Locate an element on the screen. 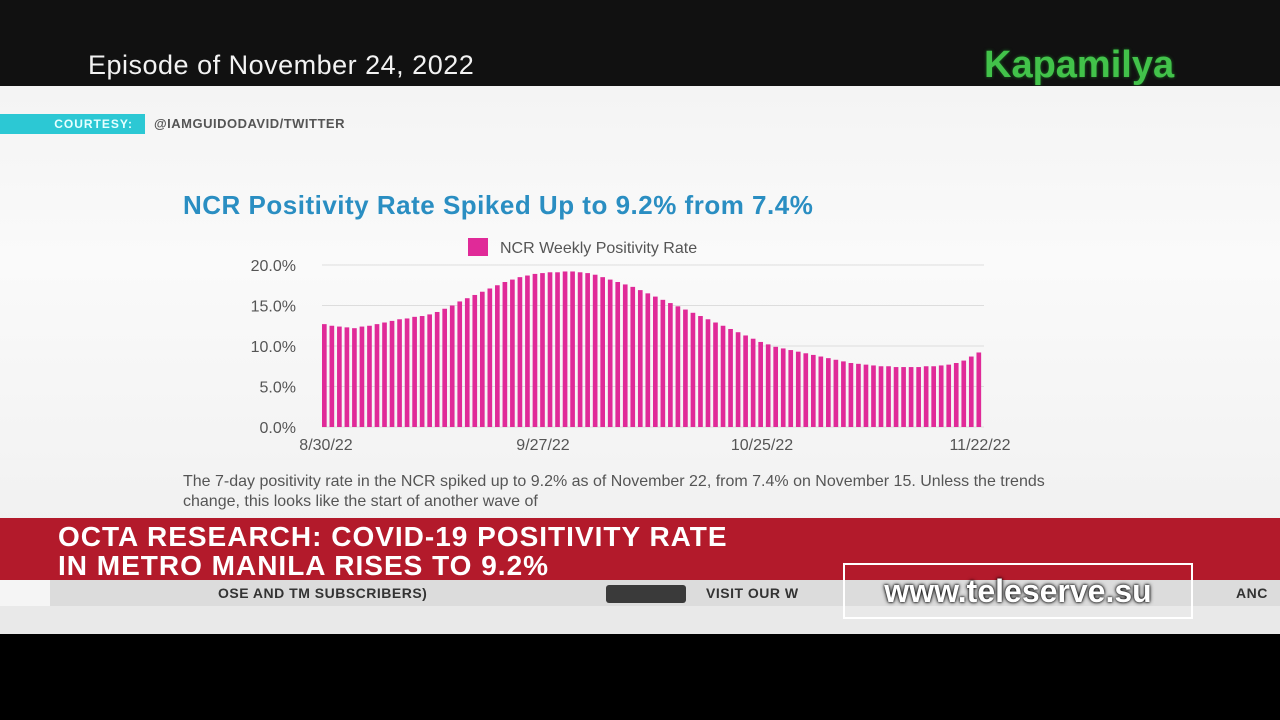 Image resolution: width=1280 pixels, height=720 pixels. watermark: www.teleserve.su is located at coordinates (1018, 591).